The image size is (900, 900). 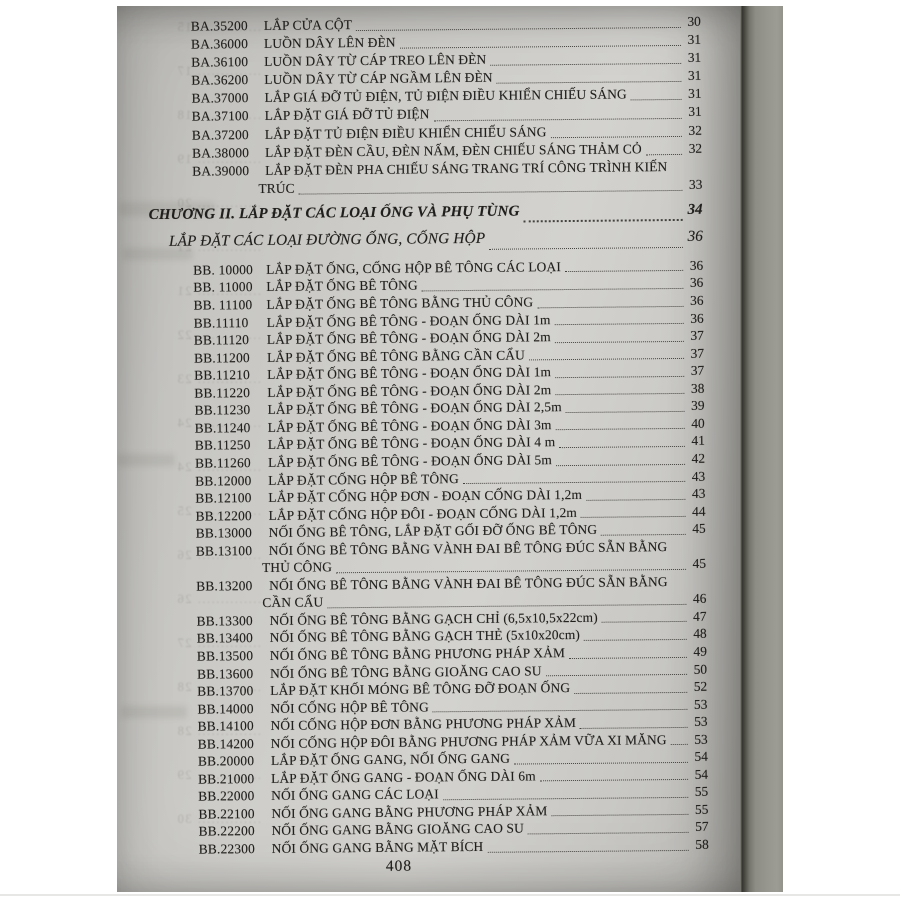 I want to click on toc-entry-code: BA.36200, so click(x=220, y=80).